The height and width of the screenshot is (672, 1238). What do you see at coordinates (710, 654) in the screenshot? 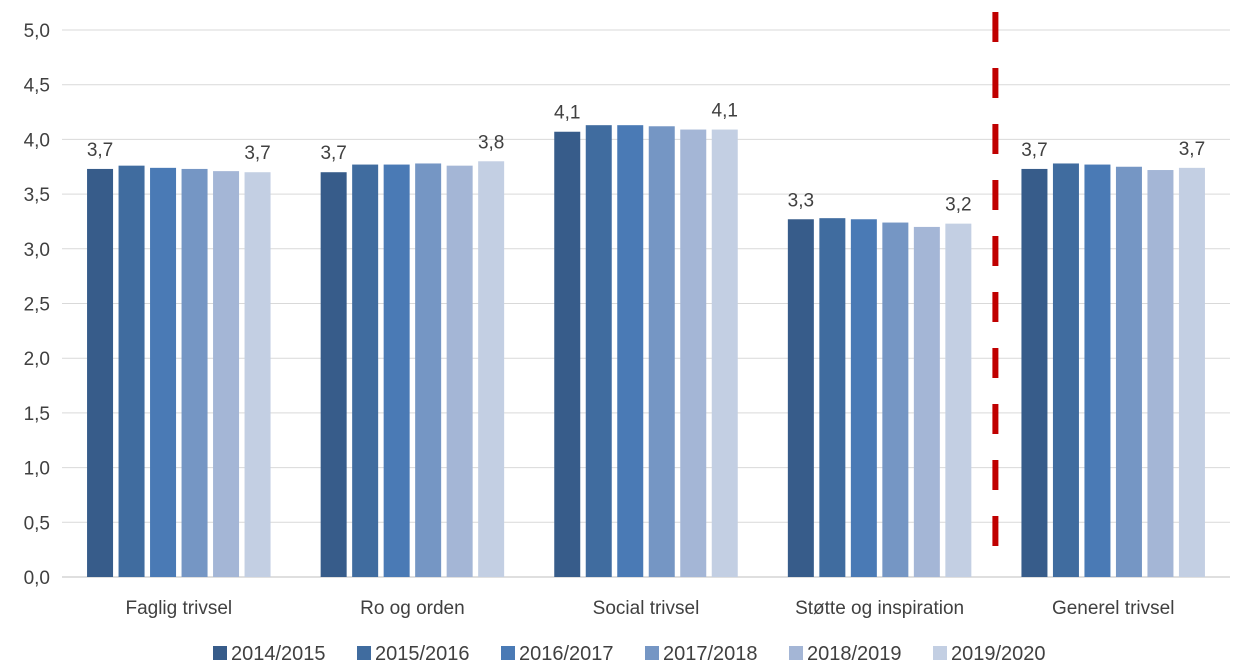
I see `legend-label: 2017/2018` at bounding box center [710, 654].